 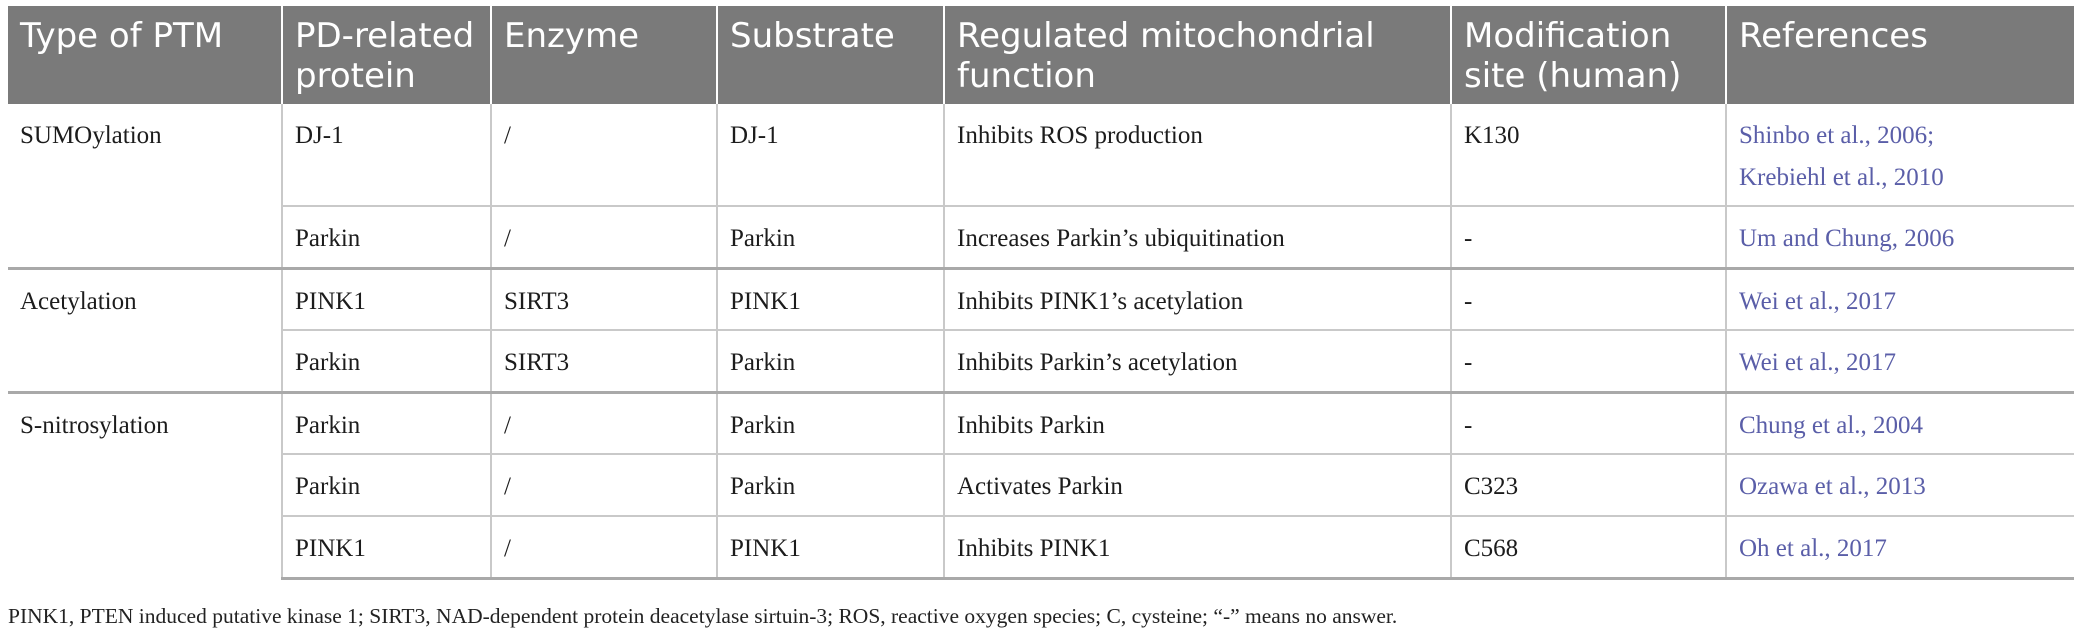 What do you see at coordinates (1588, 55) in the screenshot?
I see `header-modification-site: Modification site (human)` at bounding box center [1588, 55].